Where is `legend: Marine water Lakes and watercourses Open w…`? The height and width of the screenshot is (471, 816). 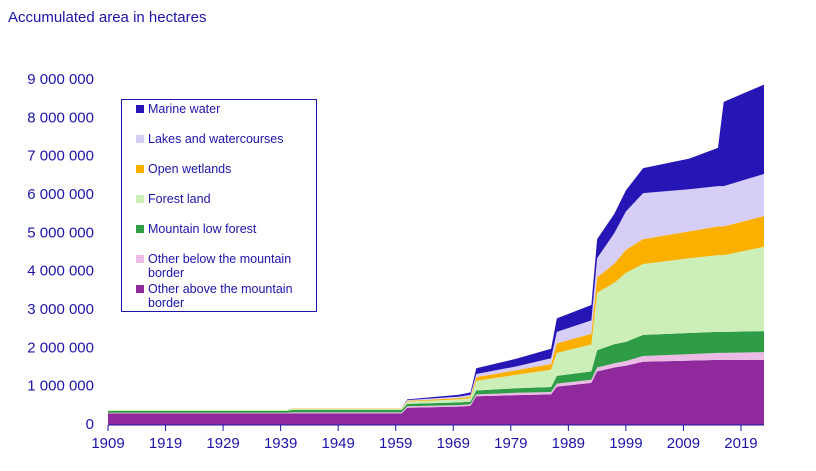
legend: Marine water Lakes and watercourses Open w… is located at coordinates (219, 205).